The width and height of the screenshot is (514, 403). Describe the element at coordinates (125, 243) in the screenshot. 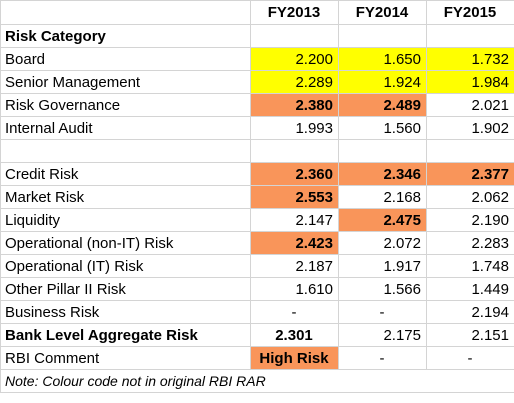

I see `row-label: Operational (non-IT) Risk` at that location.